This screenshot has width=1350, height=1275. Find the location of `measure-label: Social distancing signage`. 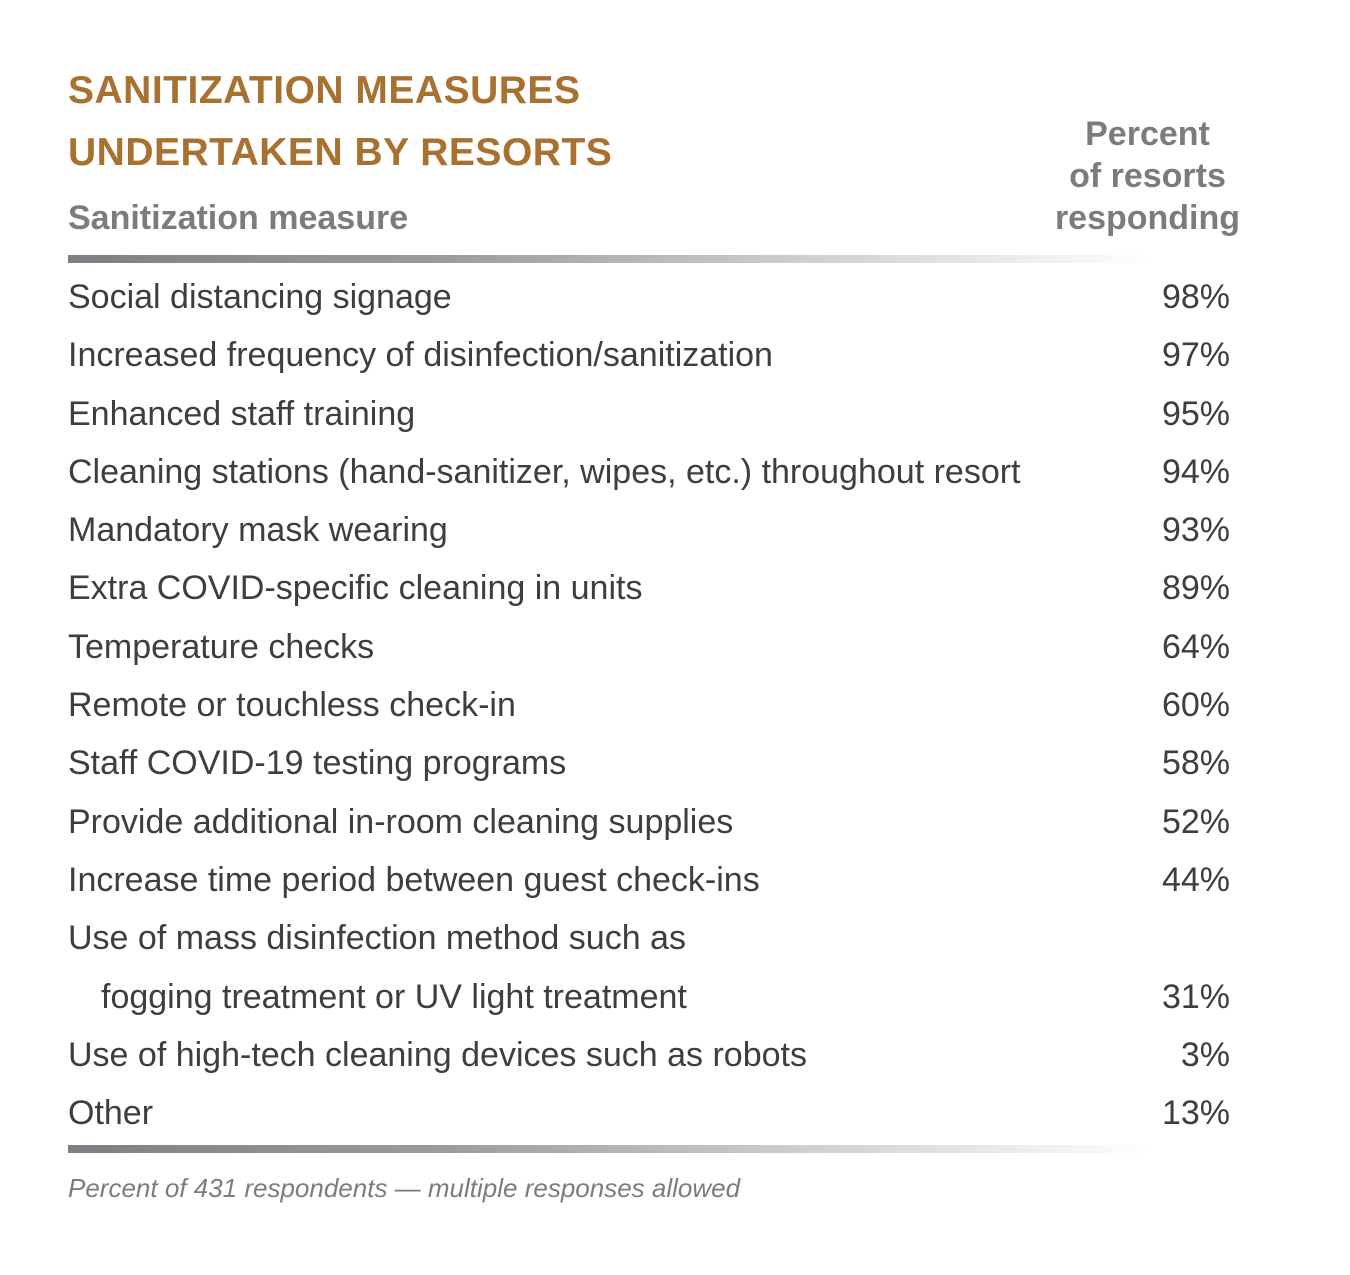

measure-label: Social distancing signage is located at coordinates (260, 297).